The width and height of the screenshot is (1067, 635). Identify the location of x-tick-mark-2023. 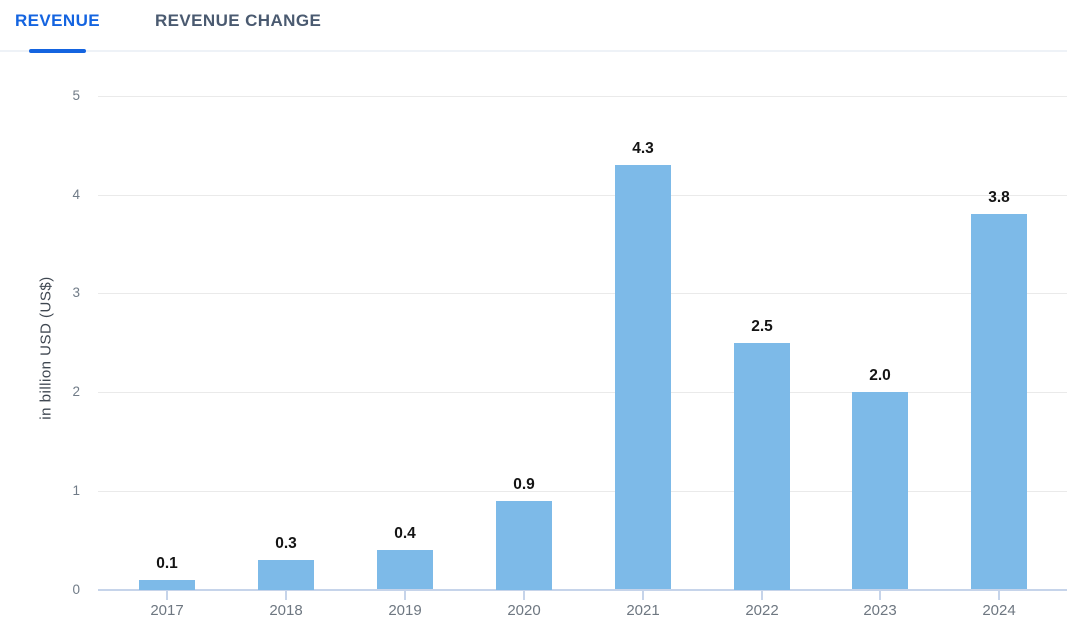
(880, 595).